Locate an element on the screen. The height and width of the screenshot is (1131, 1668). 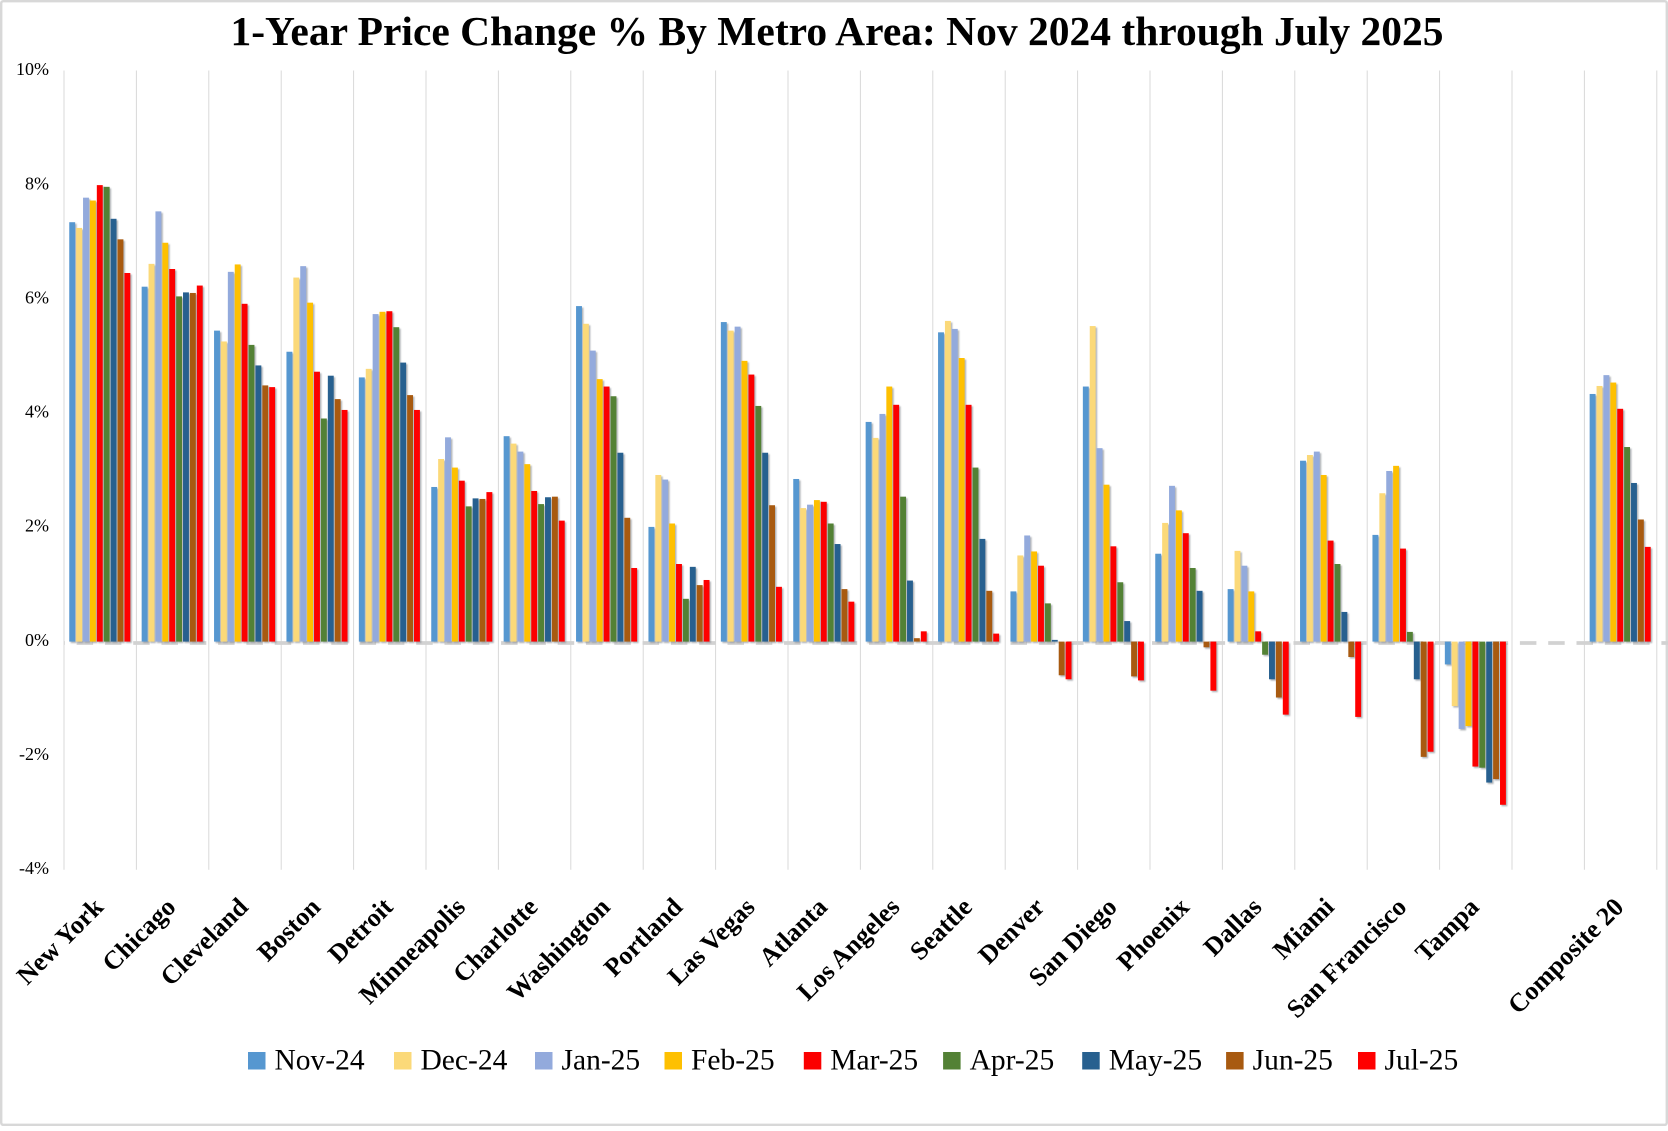
svg-text: 4% is located at coordinates (37, 412).